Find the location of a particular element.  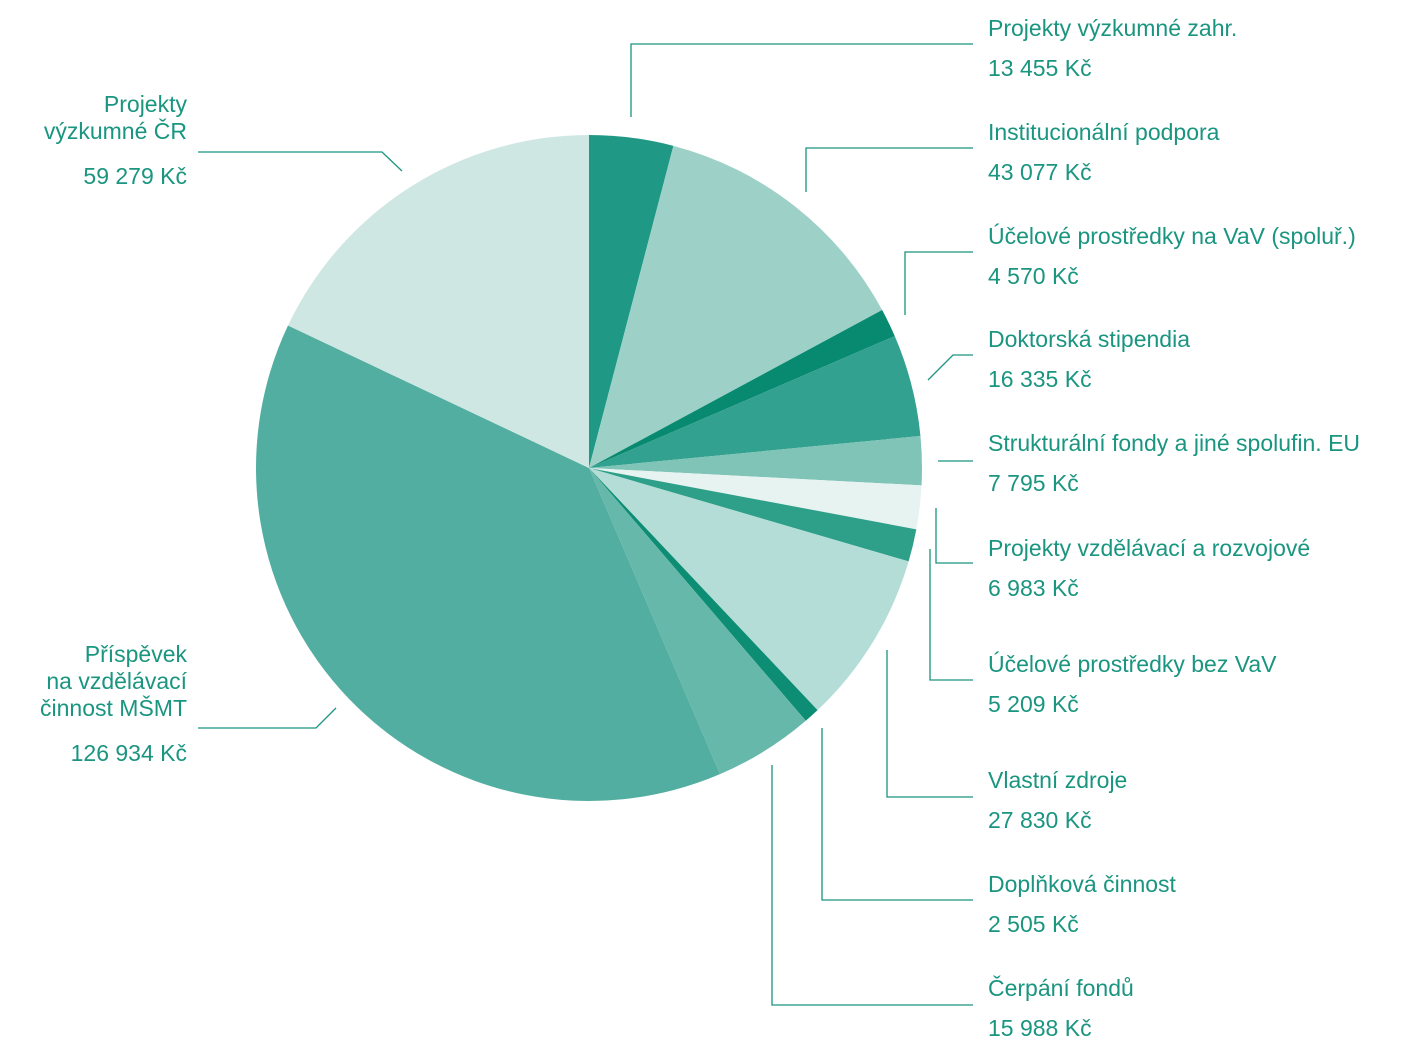

slice-value-label: 126 934 Kč is located at coordinates (129, 753).